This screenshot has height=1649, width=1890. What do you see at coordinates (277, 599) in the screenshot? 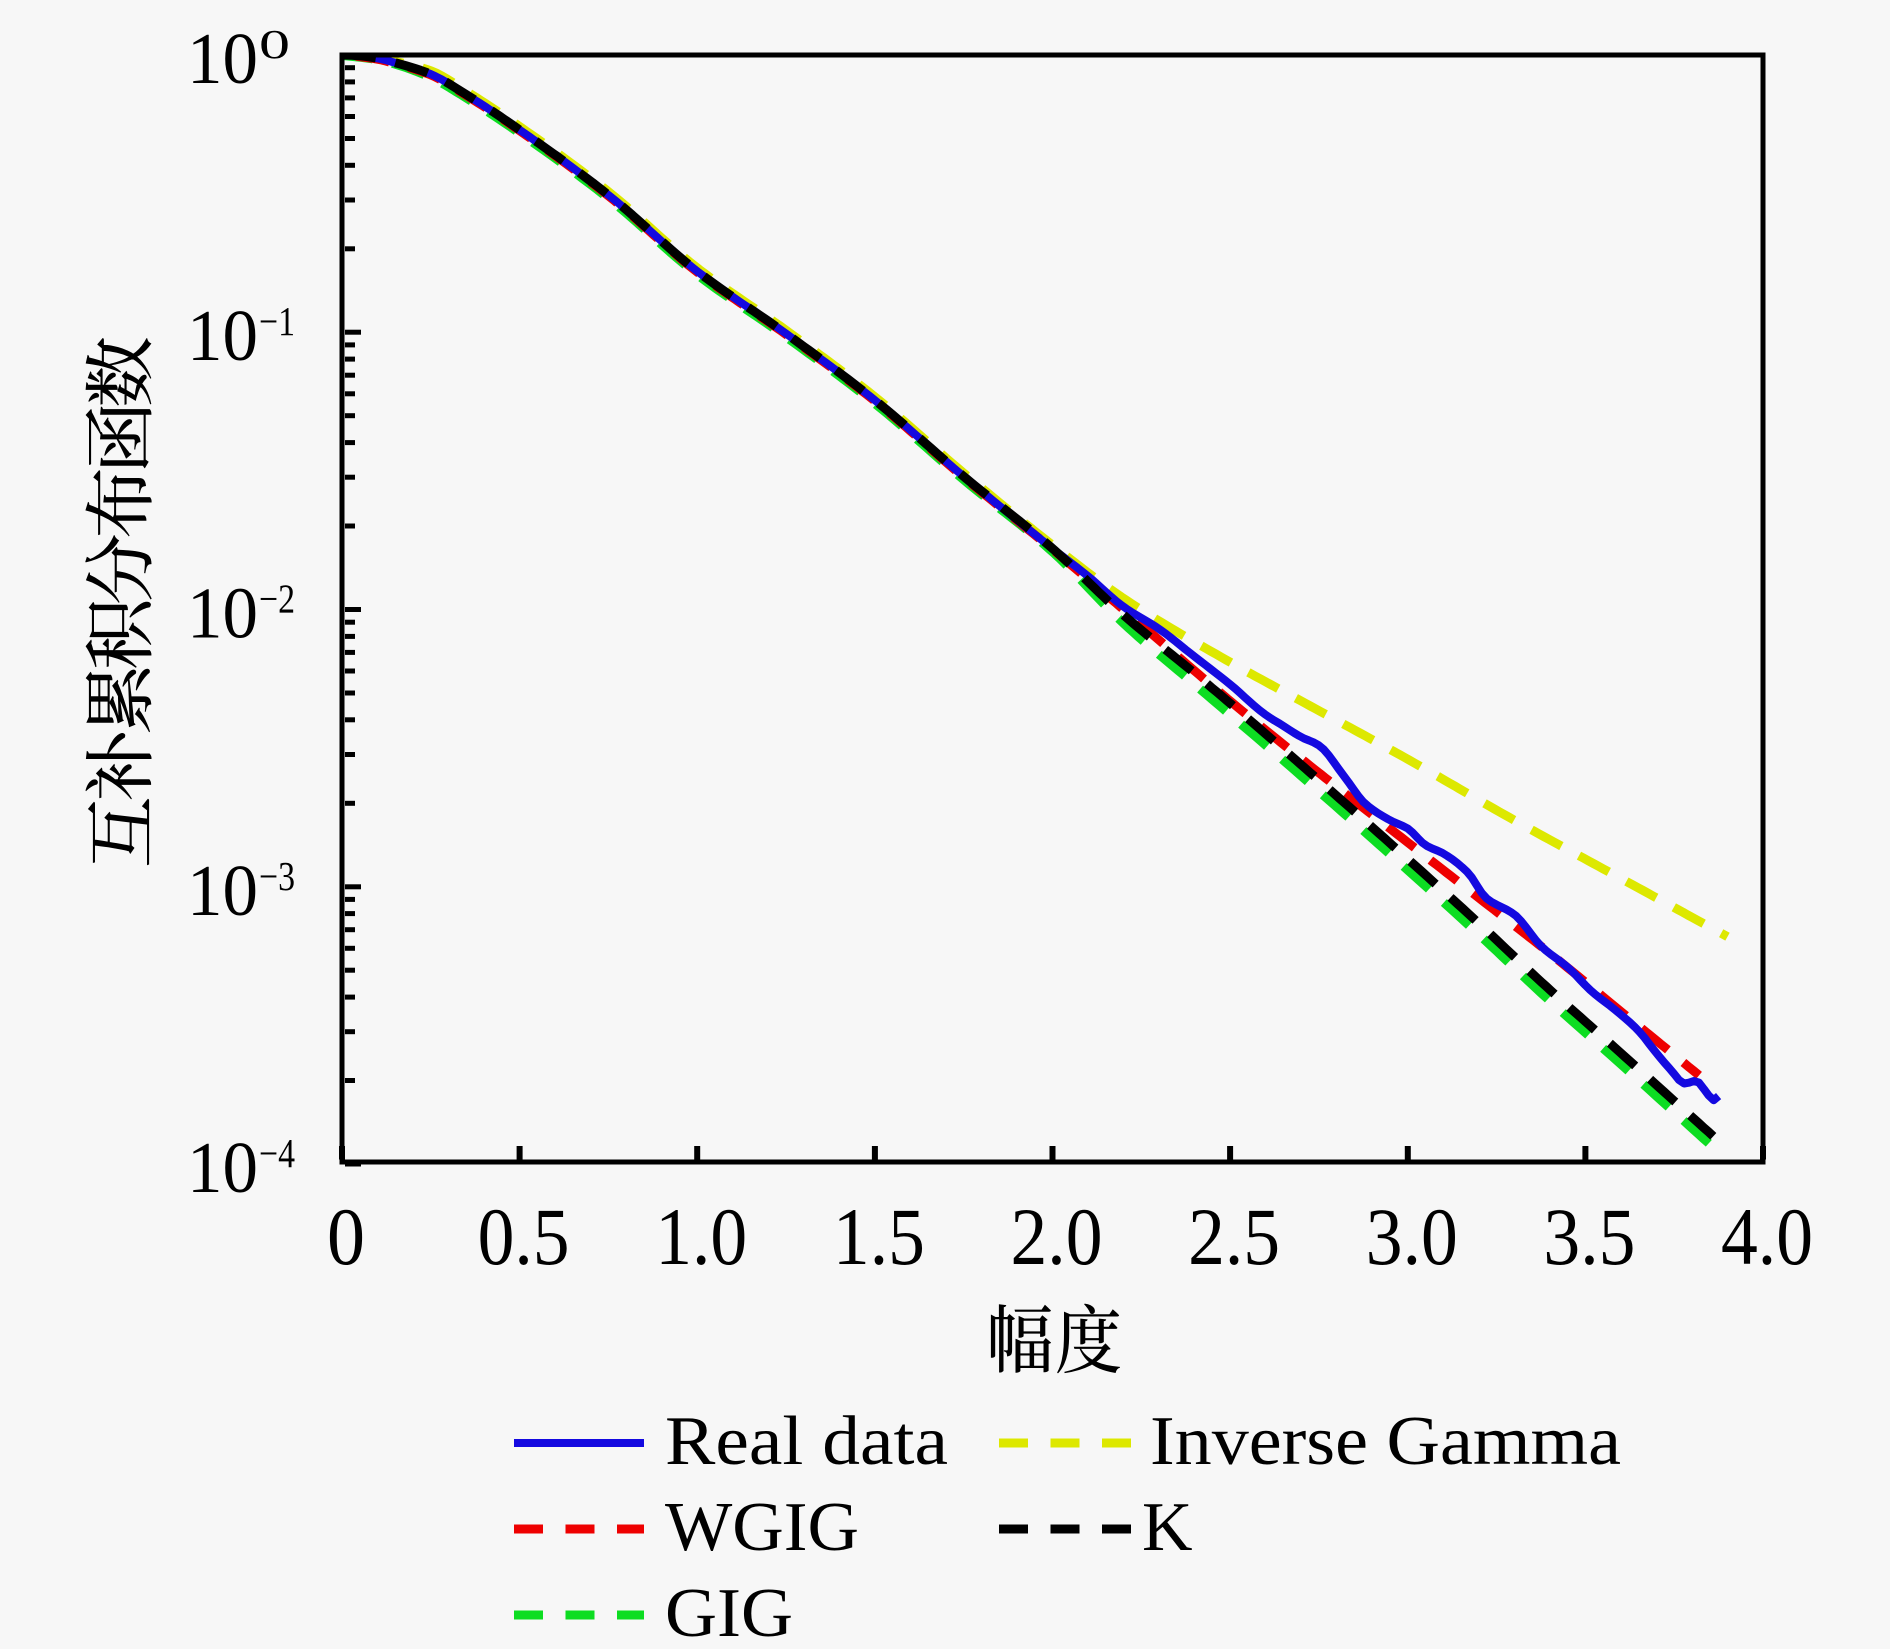
I see `svg-text: −2` at bounding box center [277, 599].